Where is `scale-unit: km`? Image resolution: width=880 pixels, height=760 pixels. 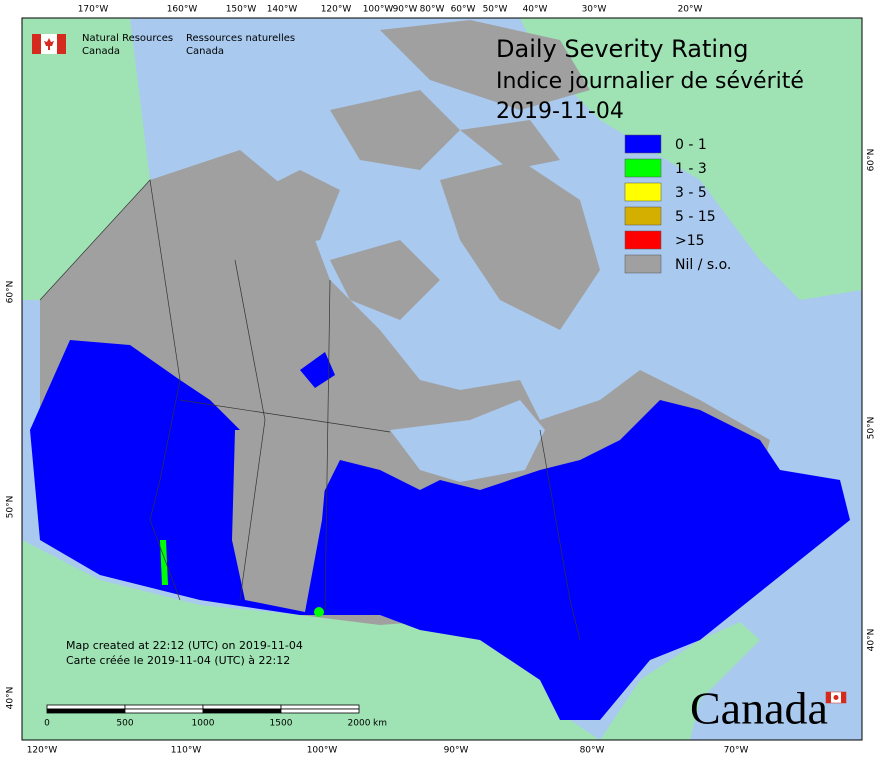 scale-unit: km is located at coordinates (380, 724).